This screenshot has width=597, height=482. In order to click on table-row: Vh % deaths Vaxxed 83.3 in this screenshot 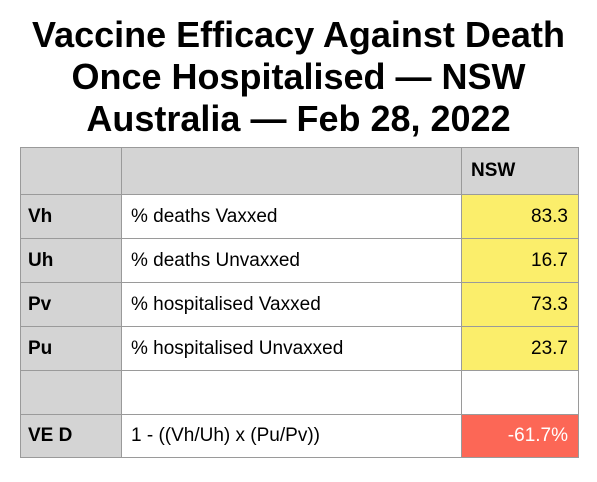, I will do `click(299, 216)`.